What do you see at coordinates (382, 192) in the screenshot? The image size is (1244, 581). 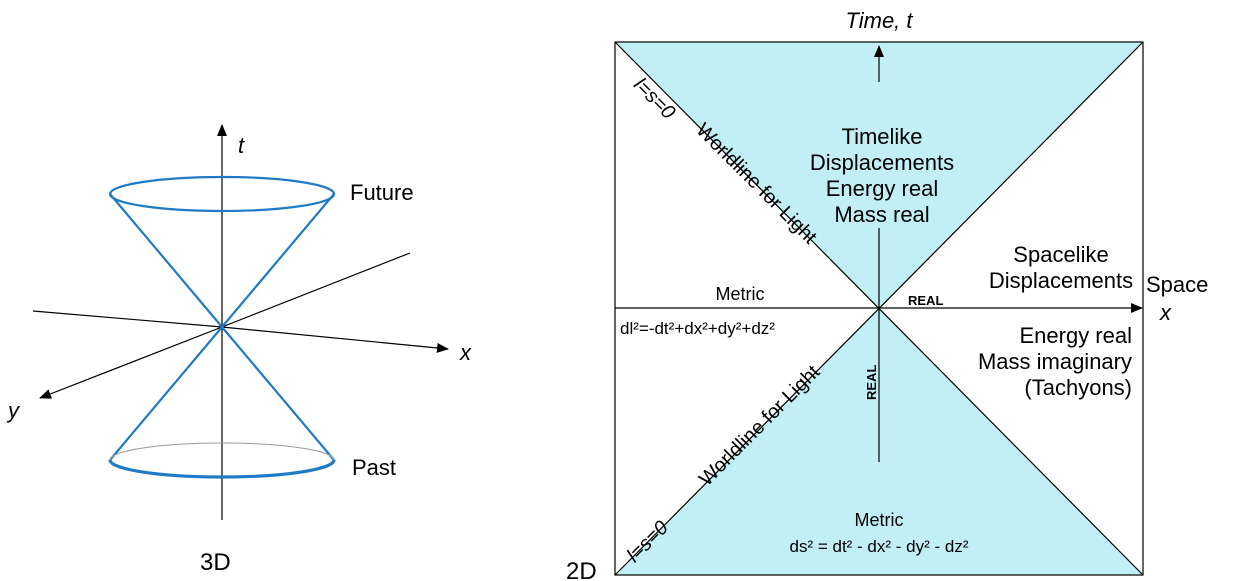 I see `future-label: Future` at bounding box center [382, 192].